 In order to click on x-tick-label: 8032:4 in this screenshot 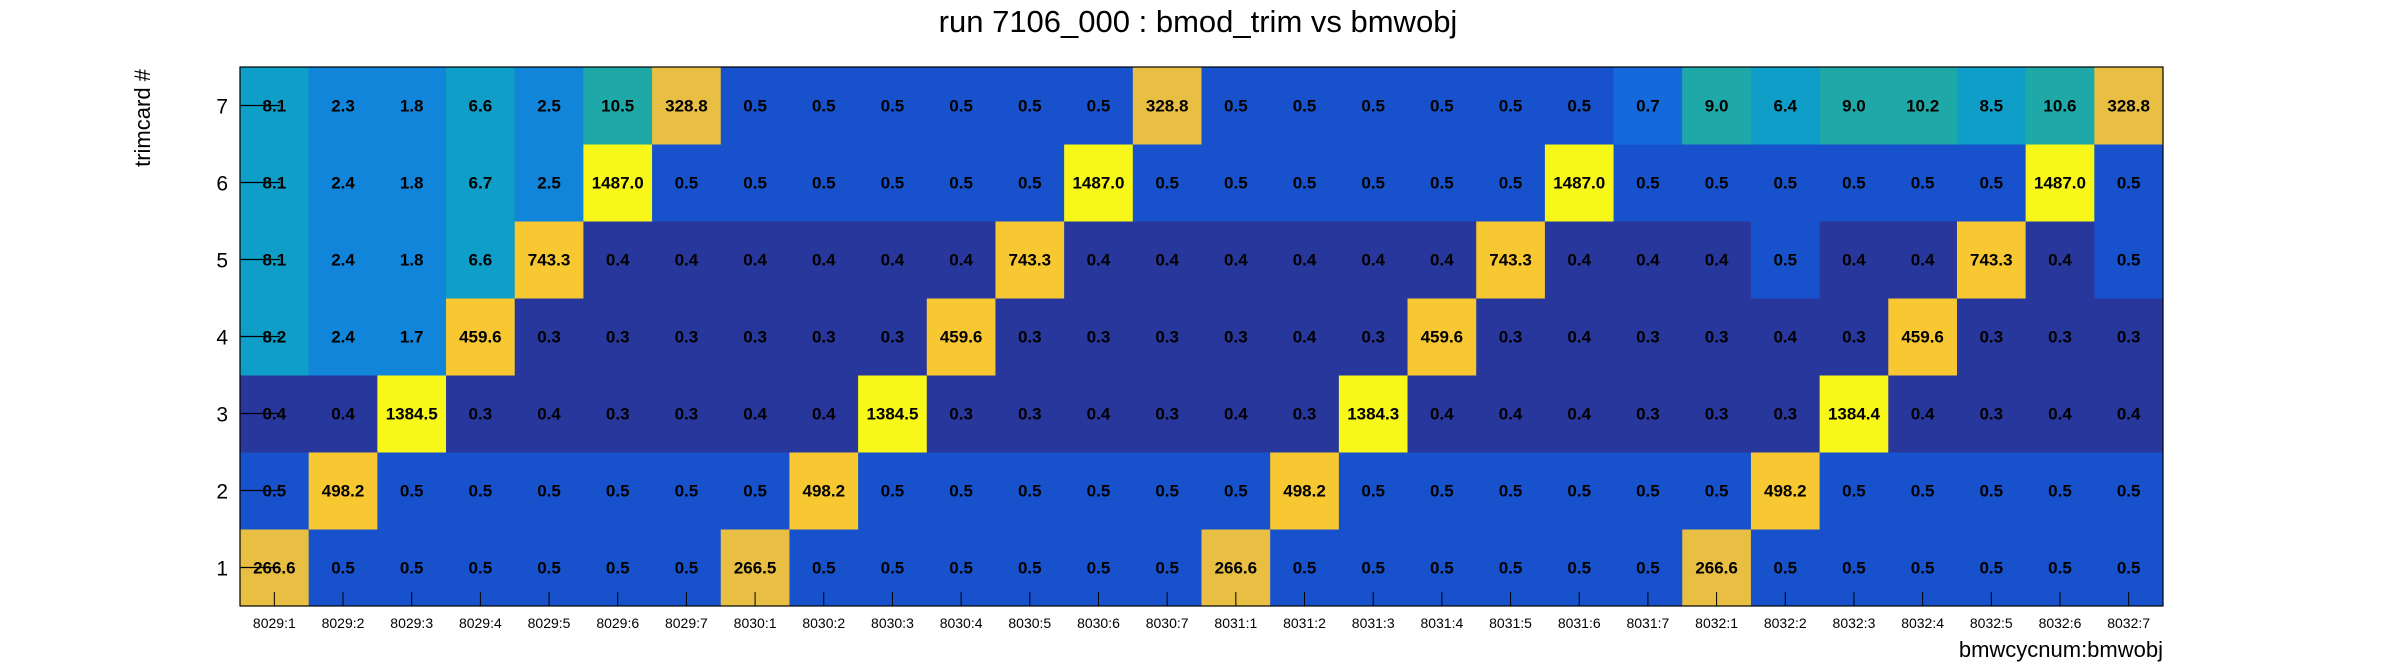, I will do `click(1922, 623)`.